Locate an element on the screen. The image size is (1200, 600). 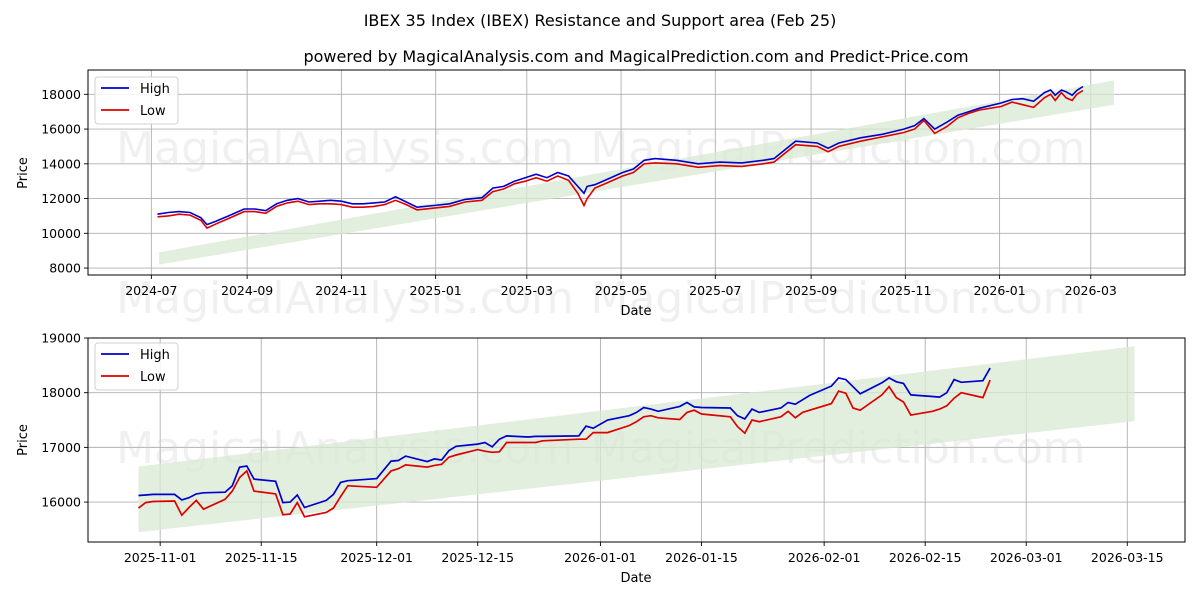
y-tick-label: 14000 is located at coordinates (61, 163).